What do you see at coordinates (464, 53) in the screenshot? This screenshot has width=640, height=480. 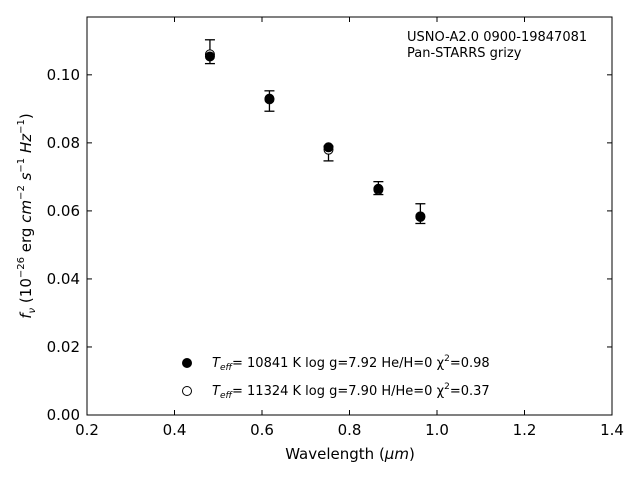 I see `annotation-survey: Pan-STARRS grizy` at bounding box center [464, 53].